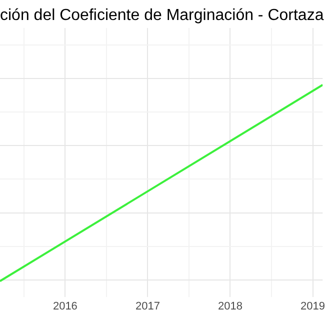 Image resolution: width=328 pixels, height=320 pixels. I want to click on x-tick-label: 2019, so click(313, 306).